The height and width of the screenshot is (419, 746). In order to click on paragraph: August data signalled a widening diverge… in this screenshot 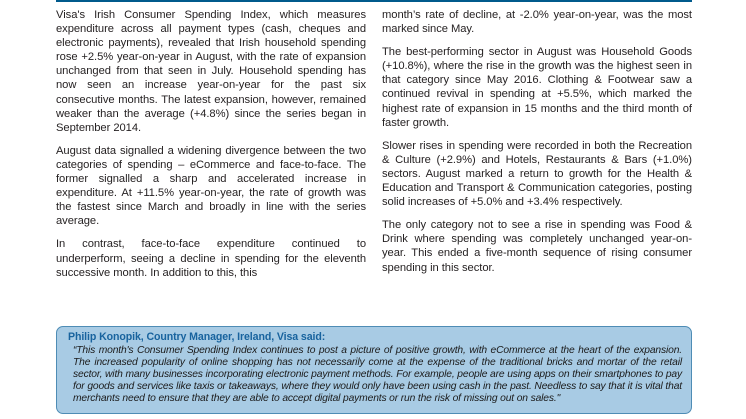, I will do `click(211, 186)`.